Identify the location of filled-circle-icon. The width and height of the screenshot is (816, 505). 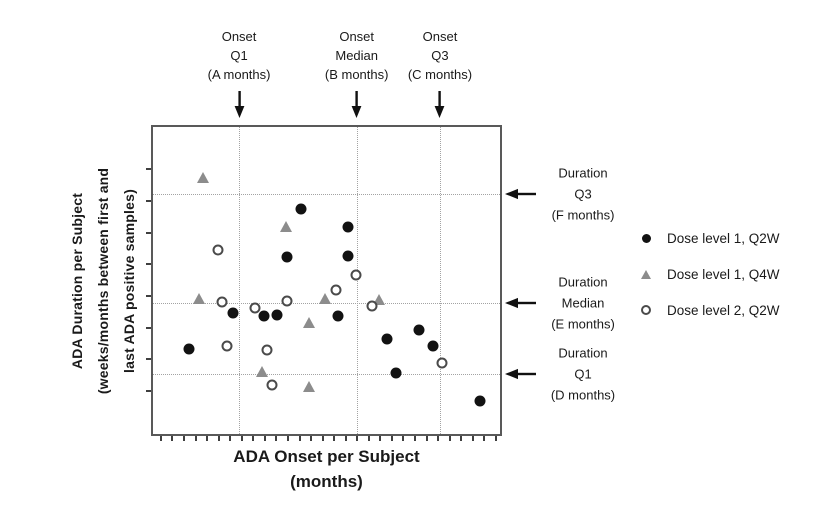
(646, 238).